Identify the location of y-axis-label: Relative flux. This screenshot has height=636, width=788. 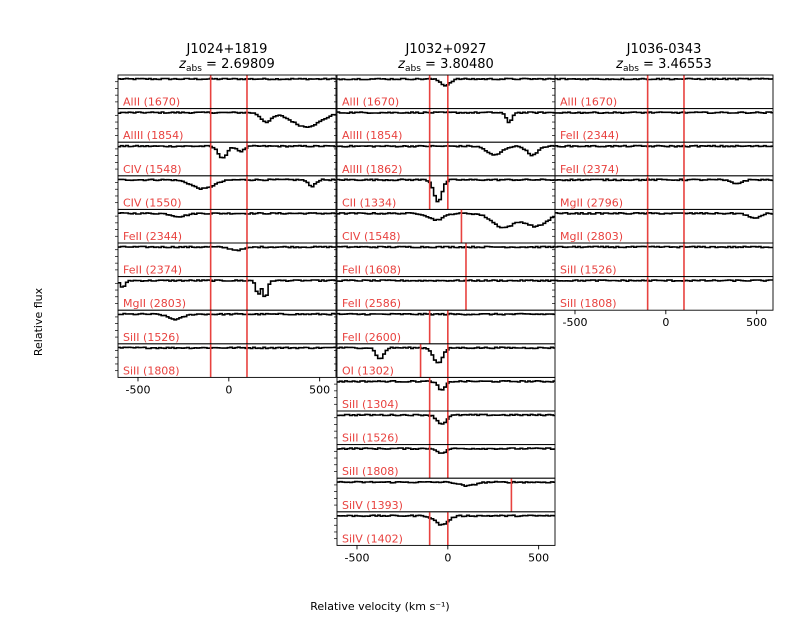
(38, 321).